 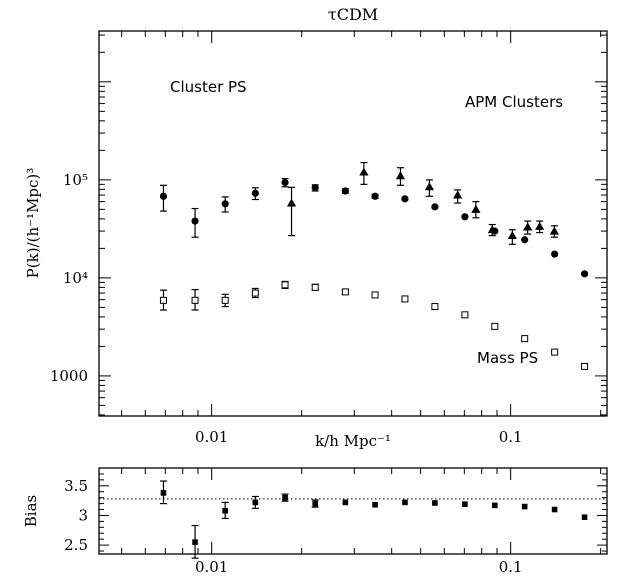 I want to click on bias-tick-marks, so click(x=353, y=510).